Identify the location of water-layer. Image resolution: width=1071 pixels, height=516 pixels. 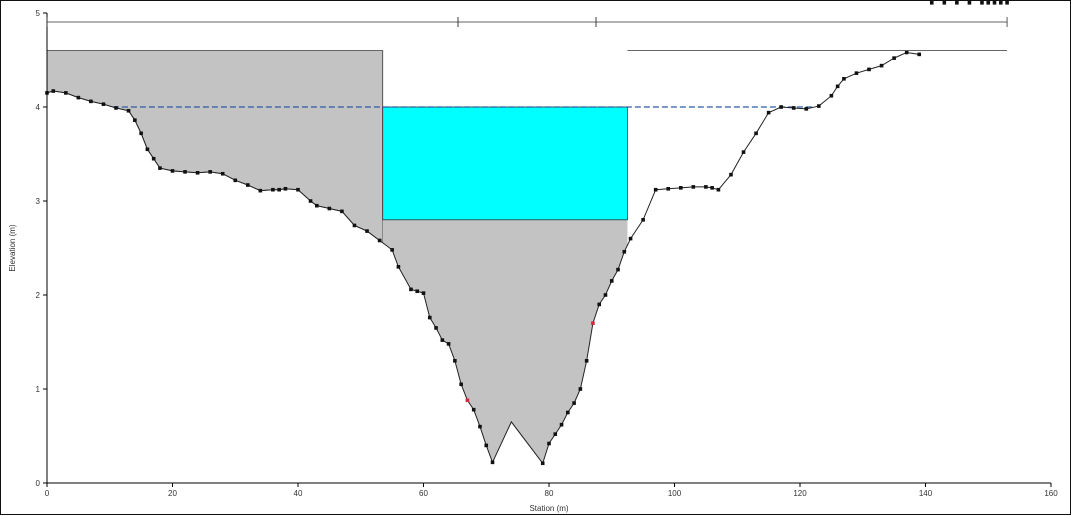
(463, 163).